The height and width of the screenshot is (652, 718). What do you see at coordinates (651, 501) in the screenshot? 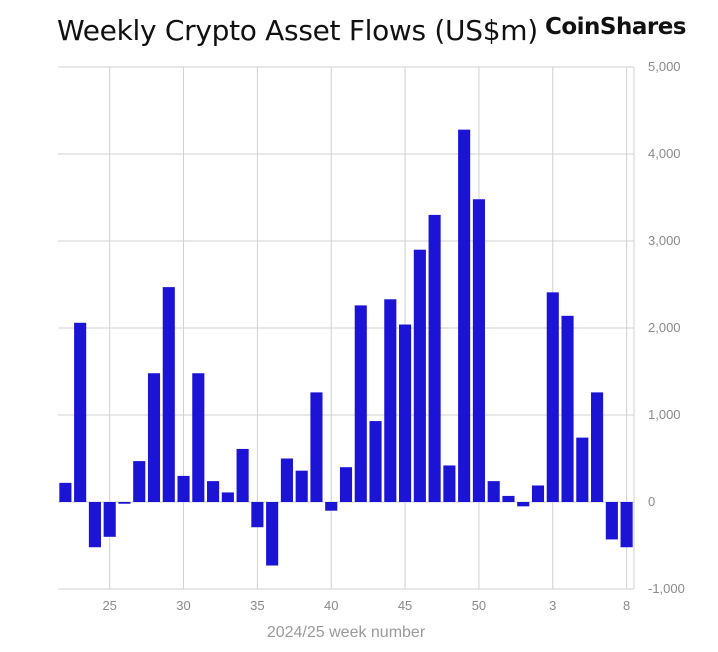
I see `y-tick-label: 0` at bounding box center [651, 501].